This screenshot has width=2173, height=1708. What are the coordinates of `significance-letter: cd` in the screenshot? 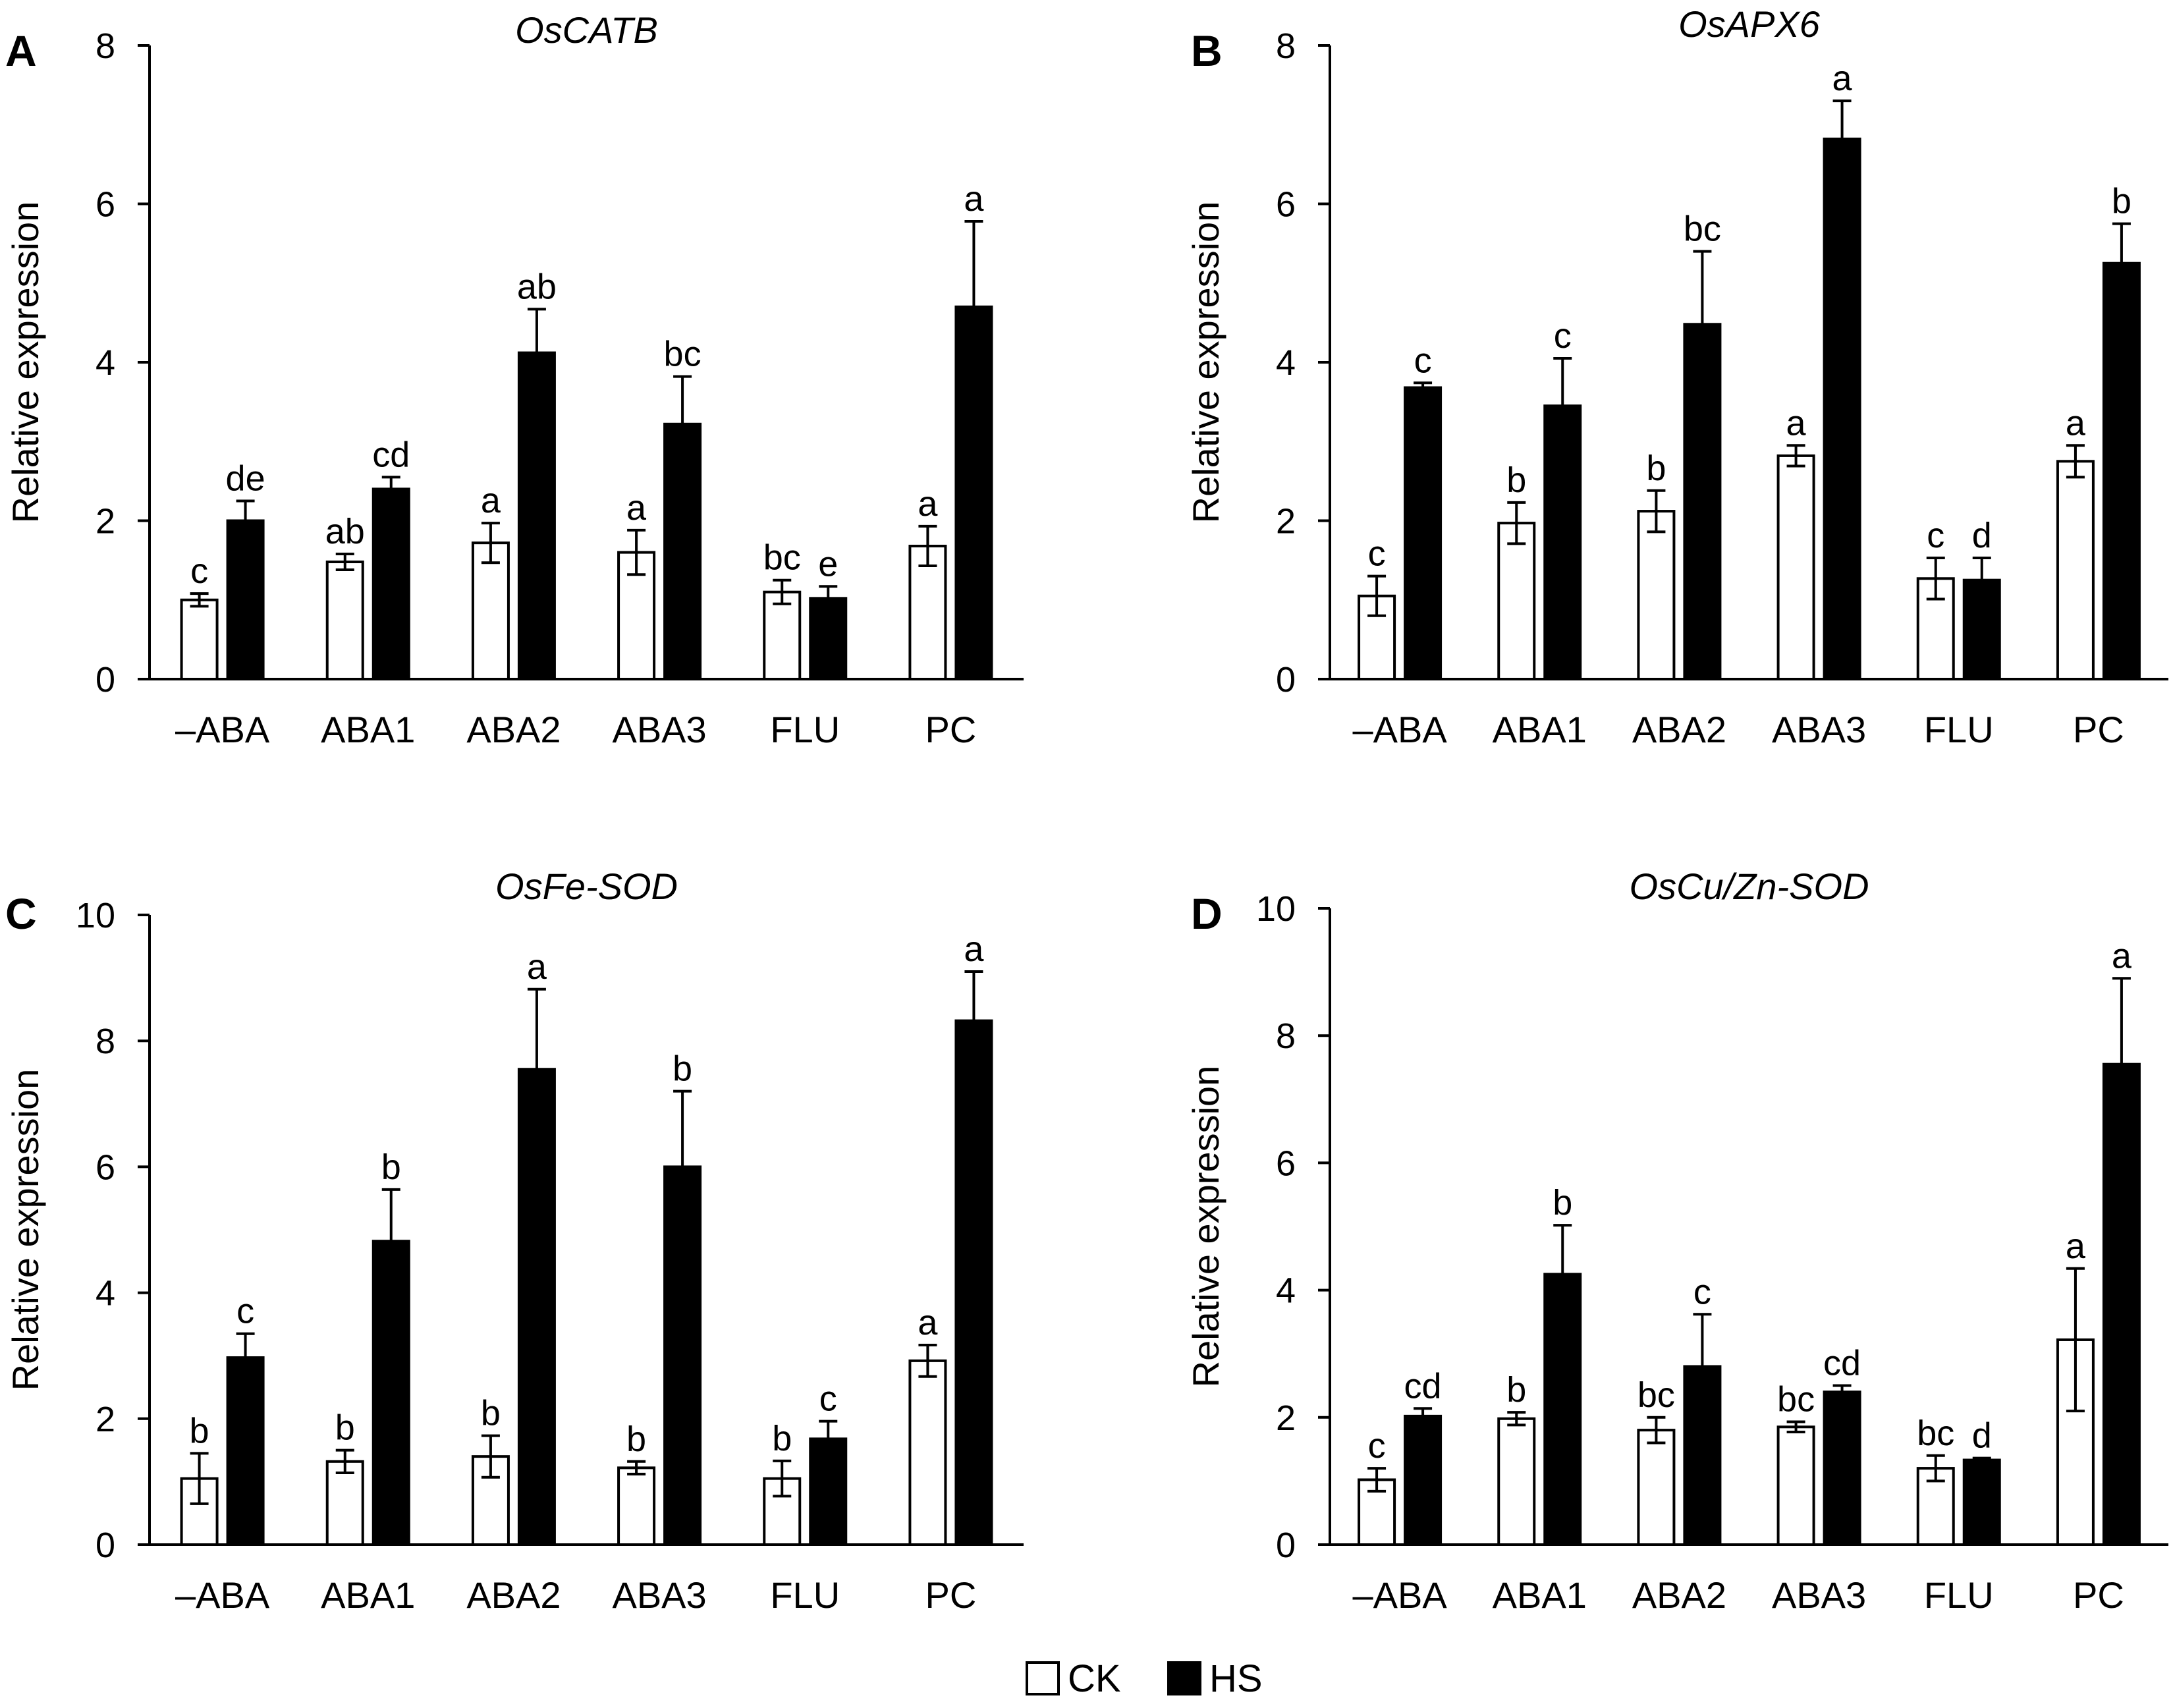 It's located at (1842, 1363).